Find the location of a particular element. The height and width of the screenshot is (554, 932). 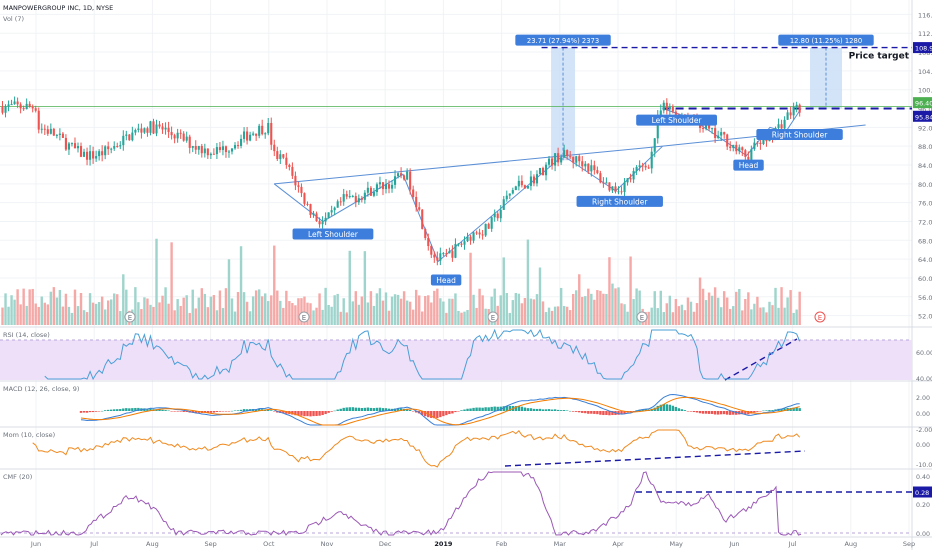

price-tick-16: 116.00 is located at coordinates (925, 15).